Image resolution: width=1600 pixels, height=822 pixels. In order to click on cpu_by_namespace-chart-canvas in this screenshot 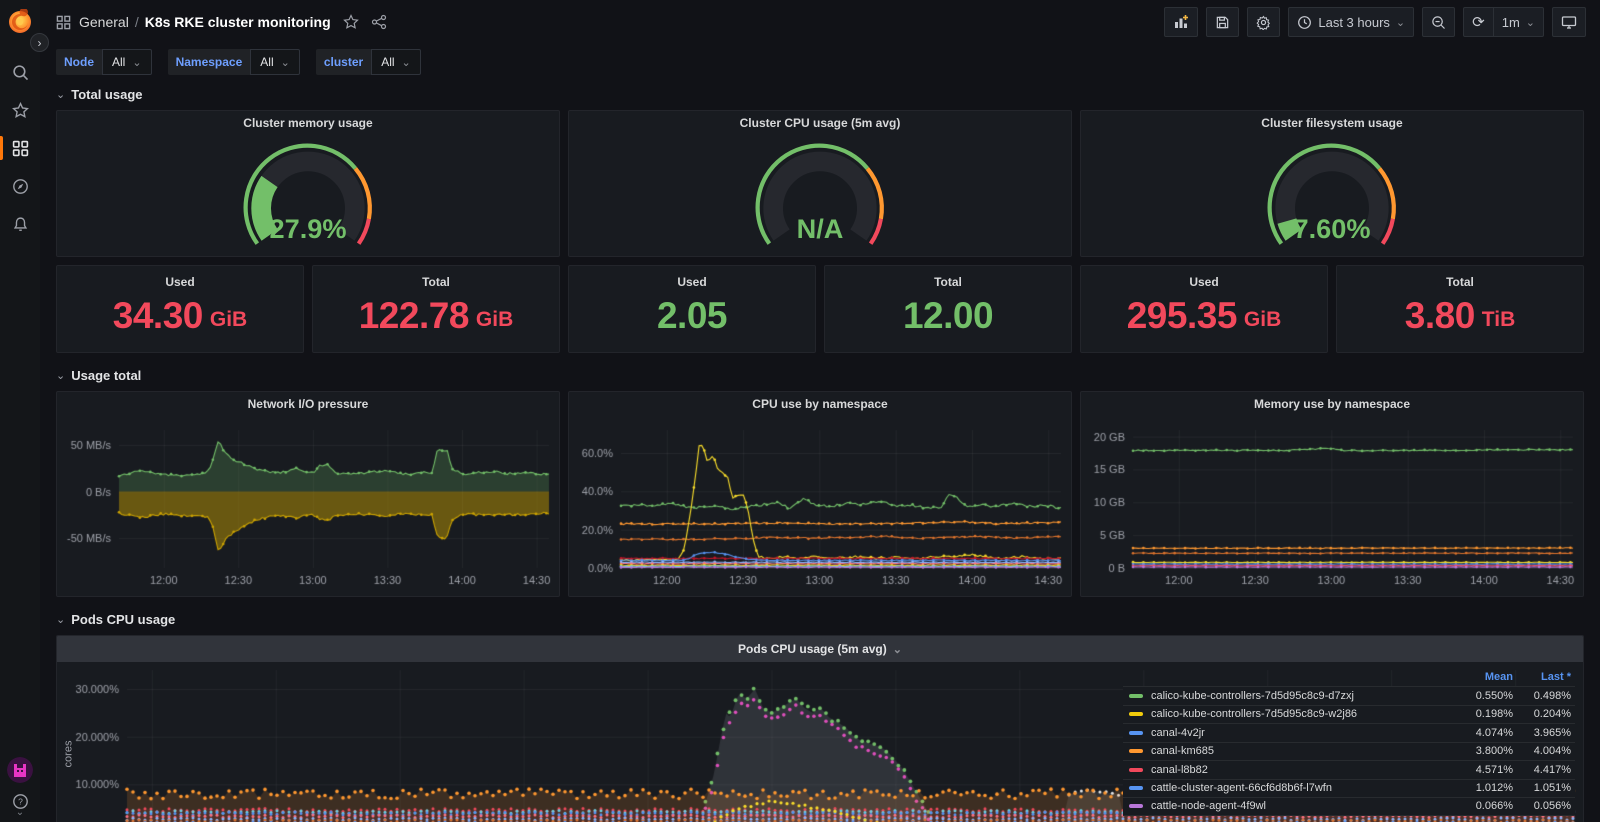, I will do `click(820, 504)`.